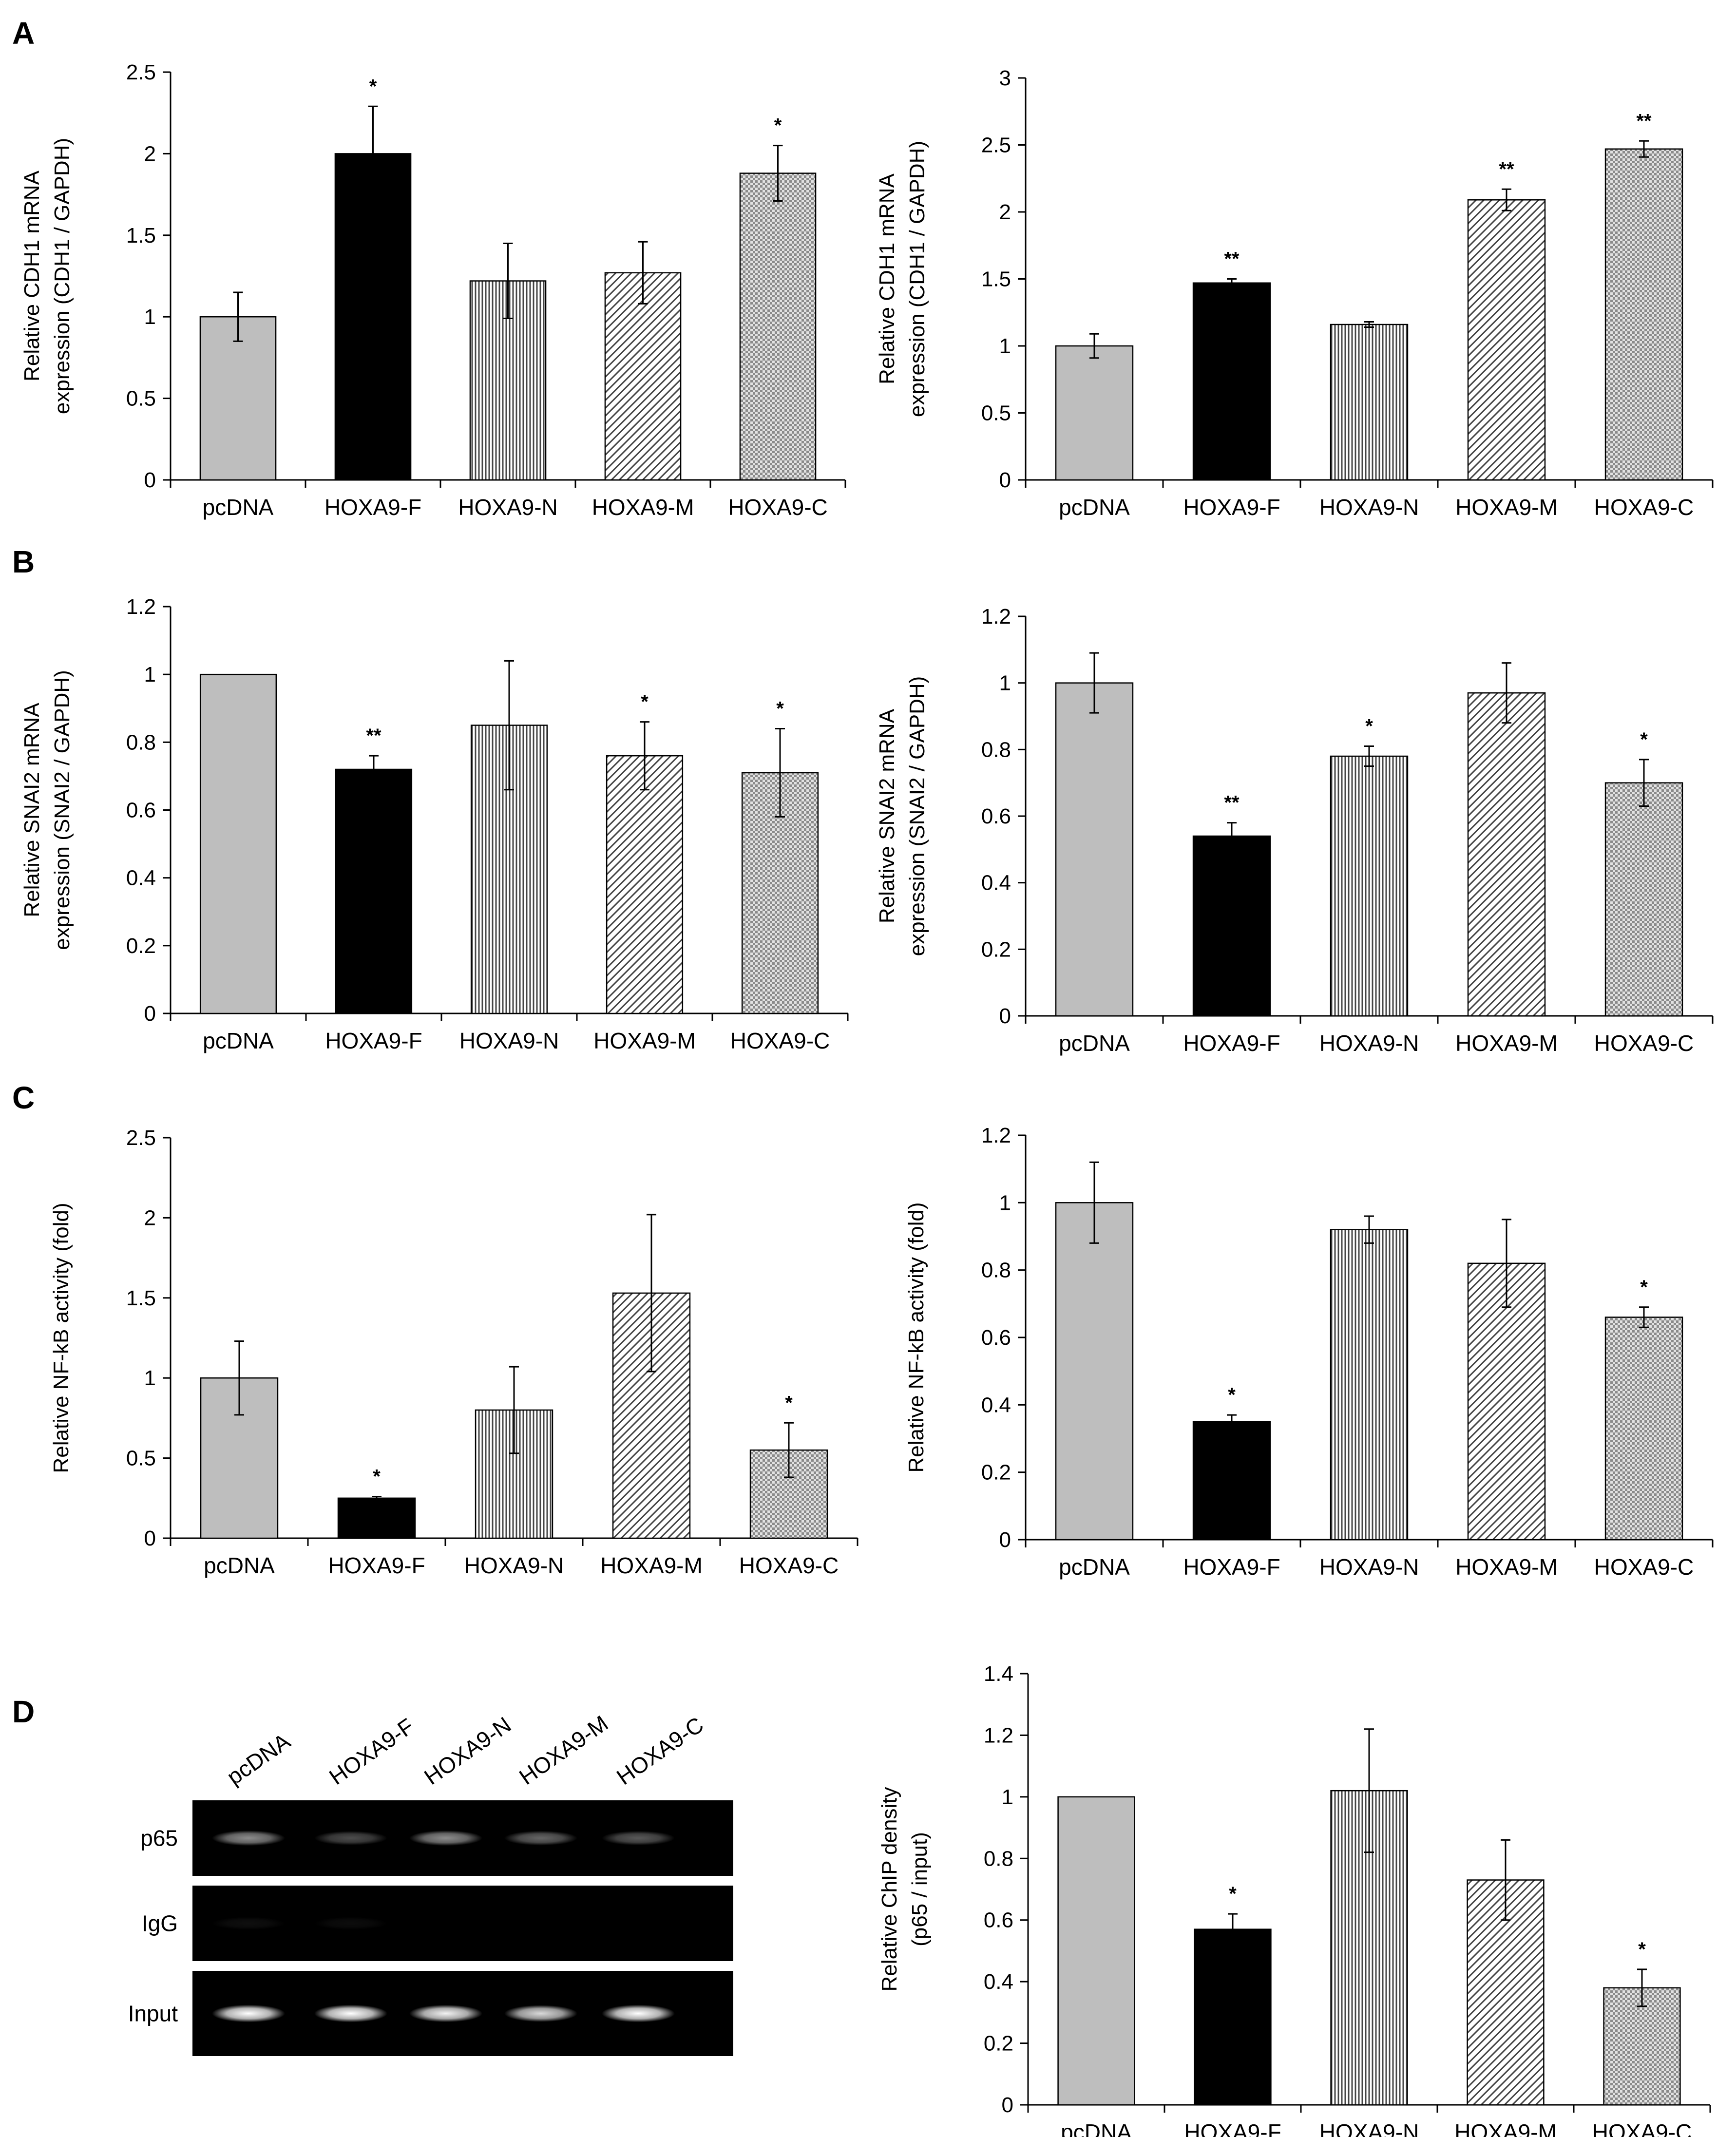  I want to click on gel-lane-label: HOXA9-C, so click(660, 1751).